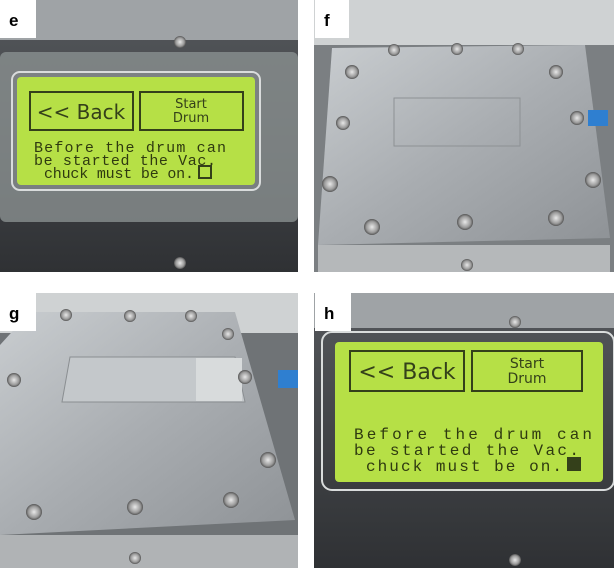 Image resolution: width=614 pixels, height=568 pixels. What do you see at coordinates (149, 551) in the screenshot?
I see `base` at bounding box center [149, 551].